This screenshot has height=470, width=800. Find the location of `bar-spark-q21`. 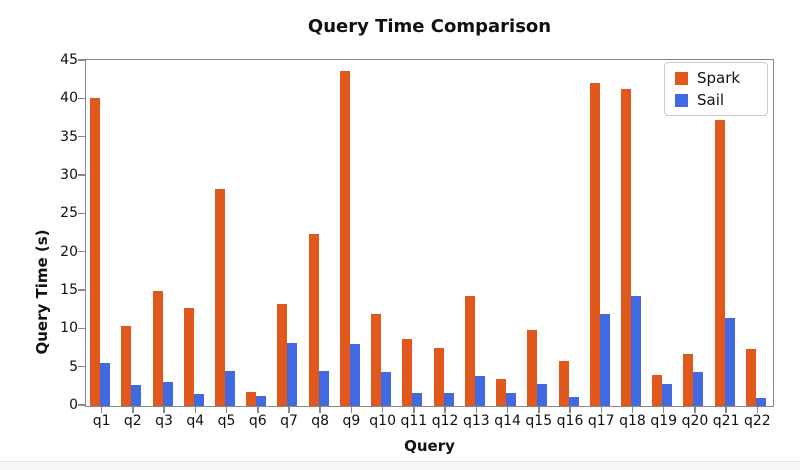

bar-spark-q21 is located at coordinates (719, 263).